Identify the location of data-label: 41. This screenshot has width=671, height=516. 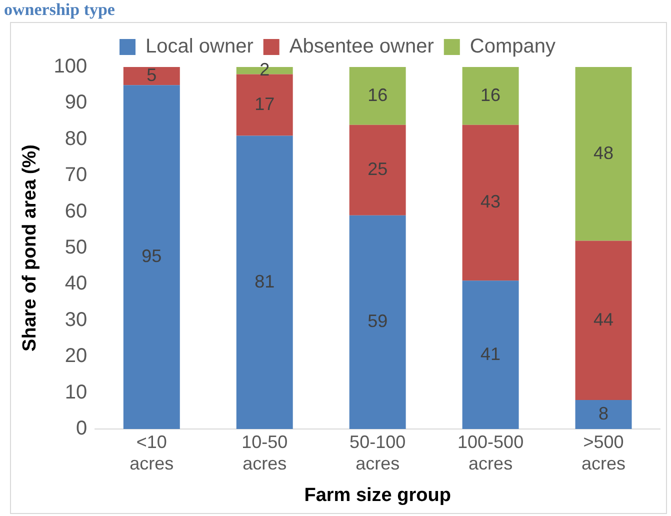
(490, 354).